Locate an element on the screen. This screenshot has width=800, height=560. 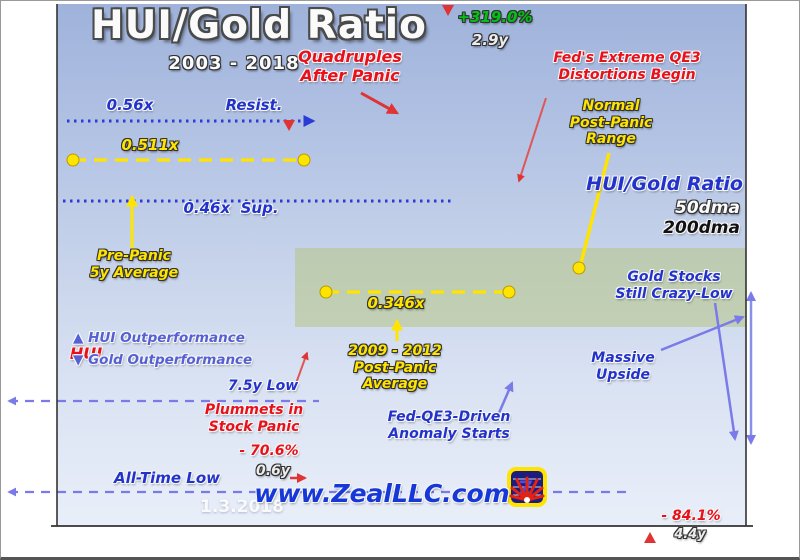
legend-200dma: 200dma is located at coordinates (701, 228).